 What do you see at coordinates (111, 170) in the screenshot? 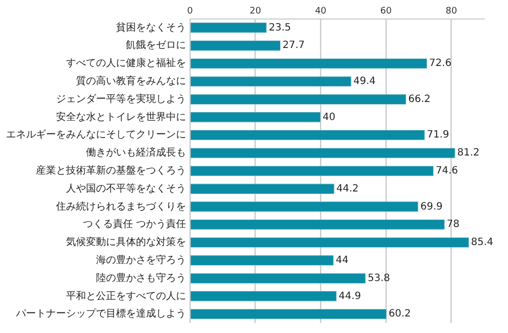
I see `y-tick-label: 産業と技術革新の基盤をつくろう` at bounding box center [111, 170].